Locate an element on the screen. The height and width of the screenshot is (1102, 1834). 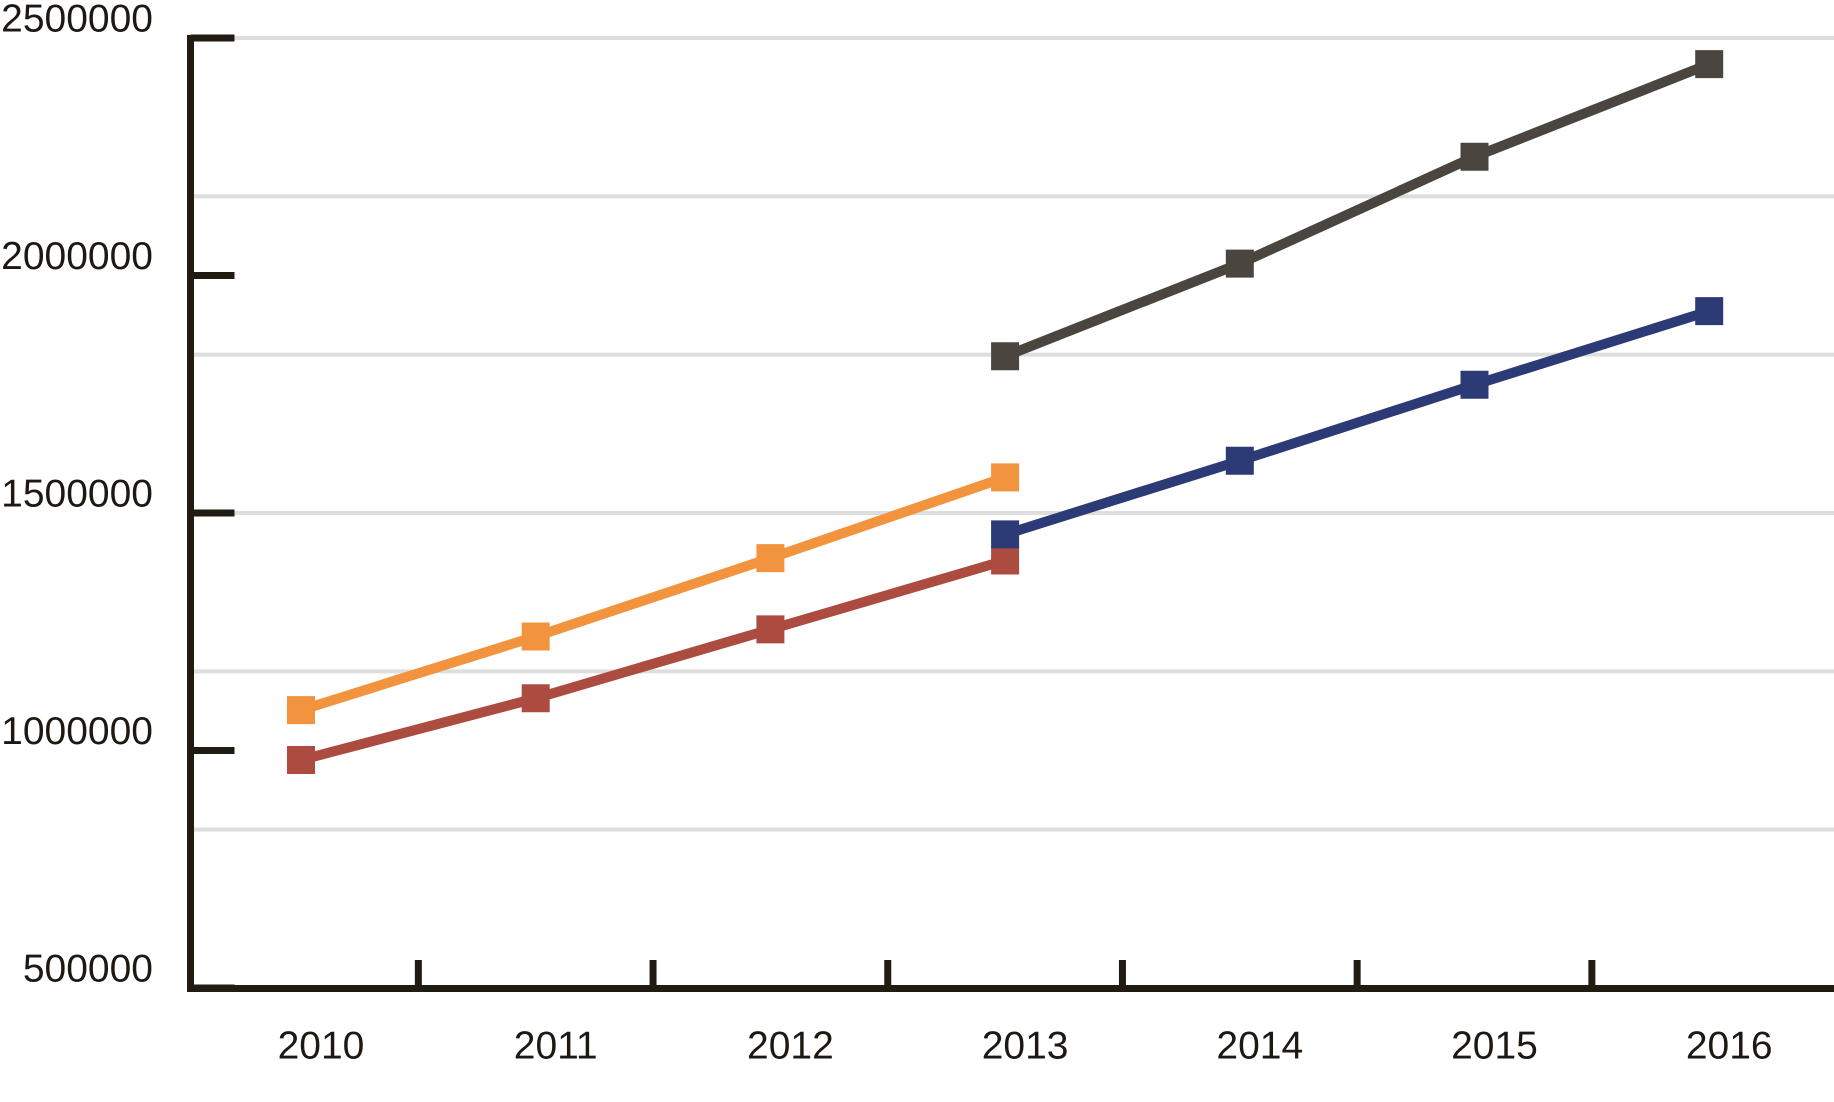
brick-red-series-marker-2011 is located at coordinates (535, 698).